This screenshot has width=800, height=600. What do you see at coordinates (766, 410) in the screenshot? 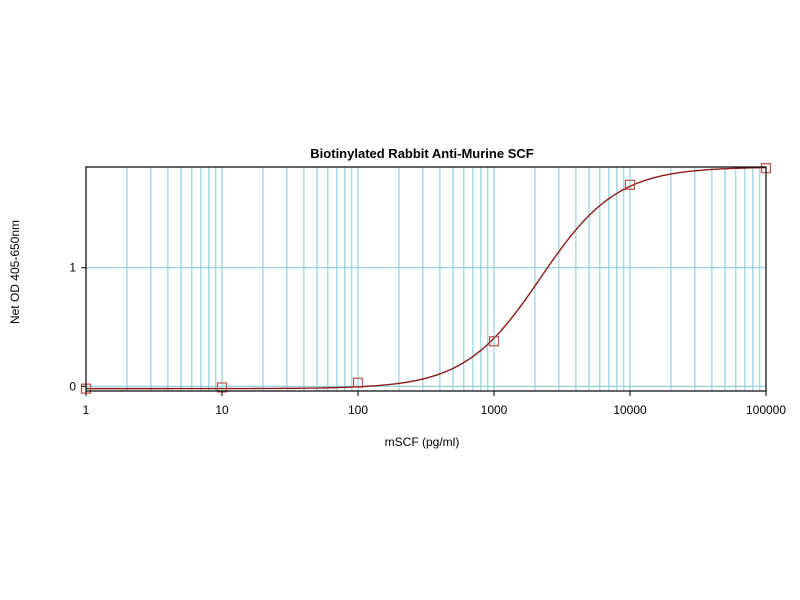
I see `x-tick-label: 100000` at bounding box center [766, 410].